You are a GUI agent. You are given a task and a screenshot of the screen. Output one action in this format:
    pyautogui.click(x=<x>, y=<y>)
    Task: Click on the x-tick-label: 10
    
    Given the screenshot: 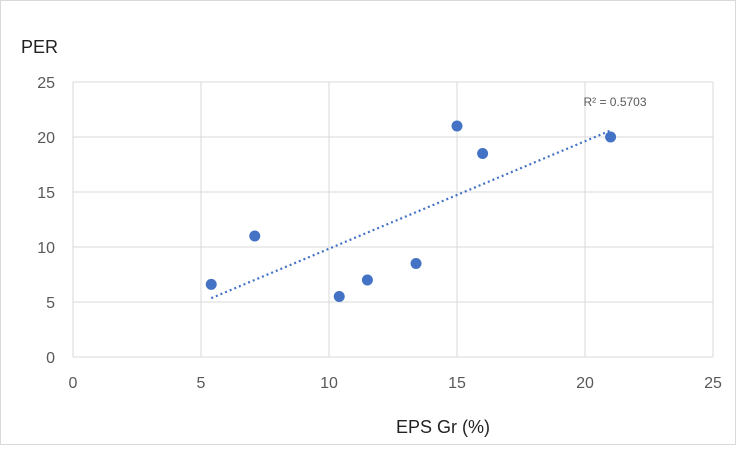 What is the action you would take?
    pyautogui.click(x=329, y=383)
    